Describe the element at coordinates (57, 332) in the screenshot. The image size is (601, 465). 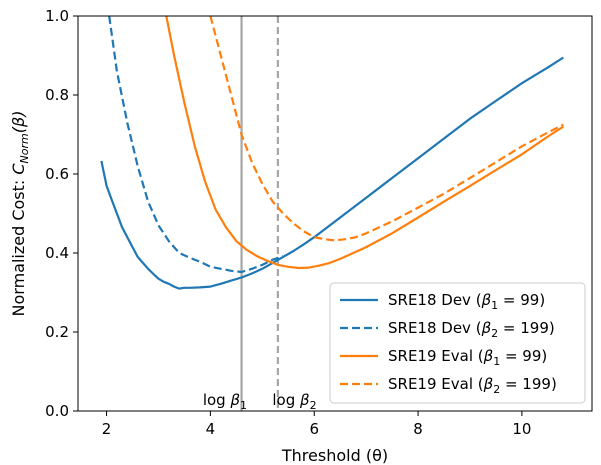
I see `y-tick-label: 0.2` at that location.